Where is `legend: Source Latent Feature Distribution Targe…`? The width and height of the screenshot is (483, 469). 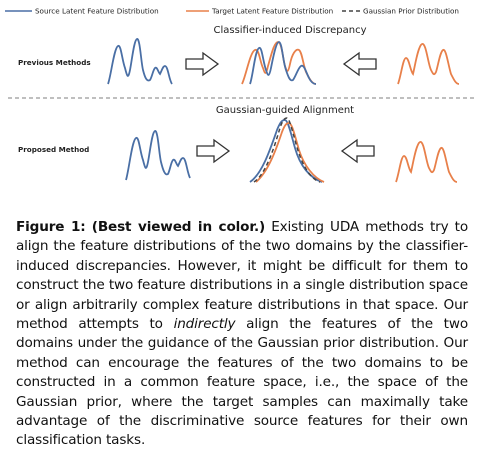 legend: Source Latent Feature Distribution Targe… is located at coordinates (232, 11).